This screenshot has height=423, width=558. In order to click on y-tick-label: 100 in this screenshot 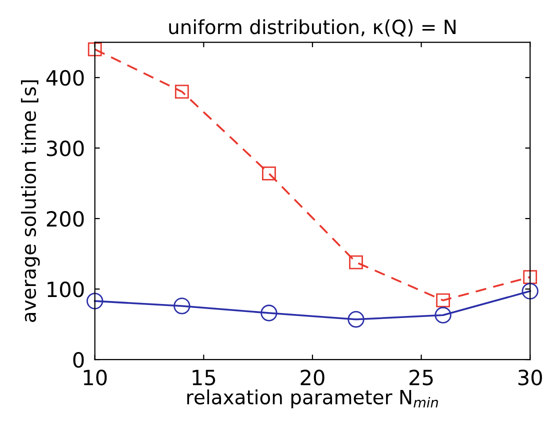, I will do `click(66, 290)`.